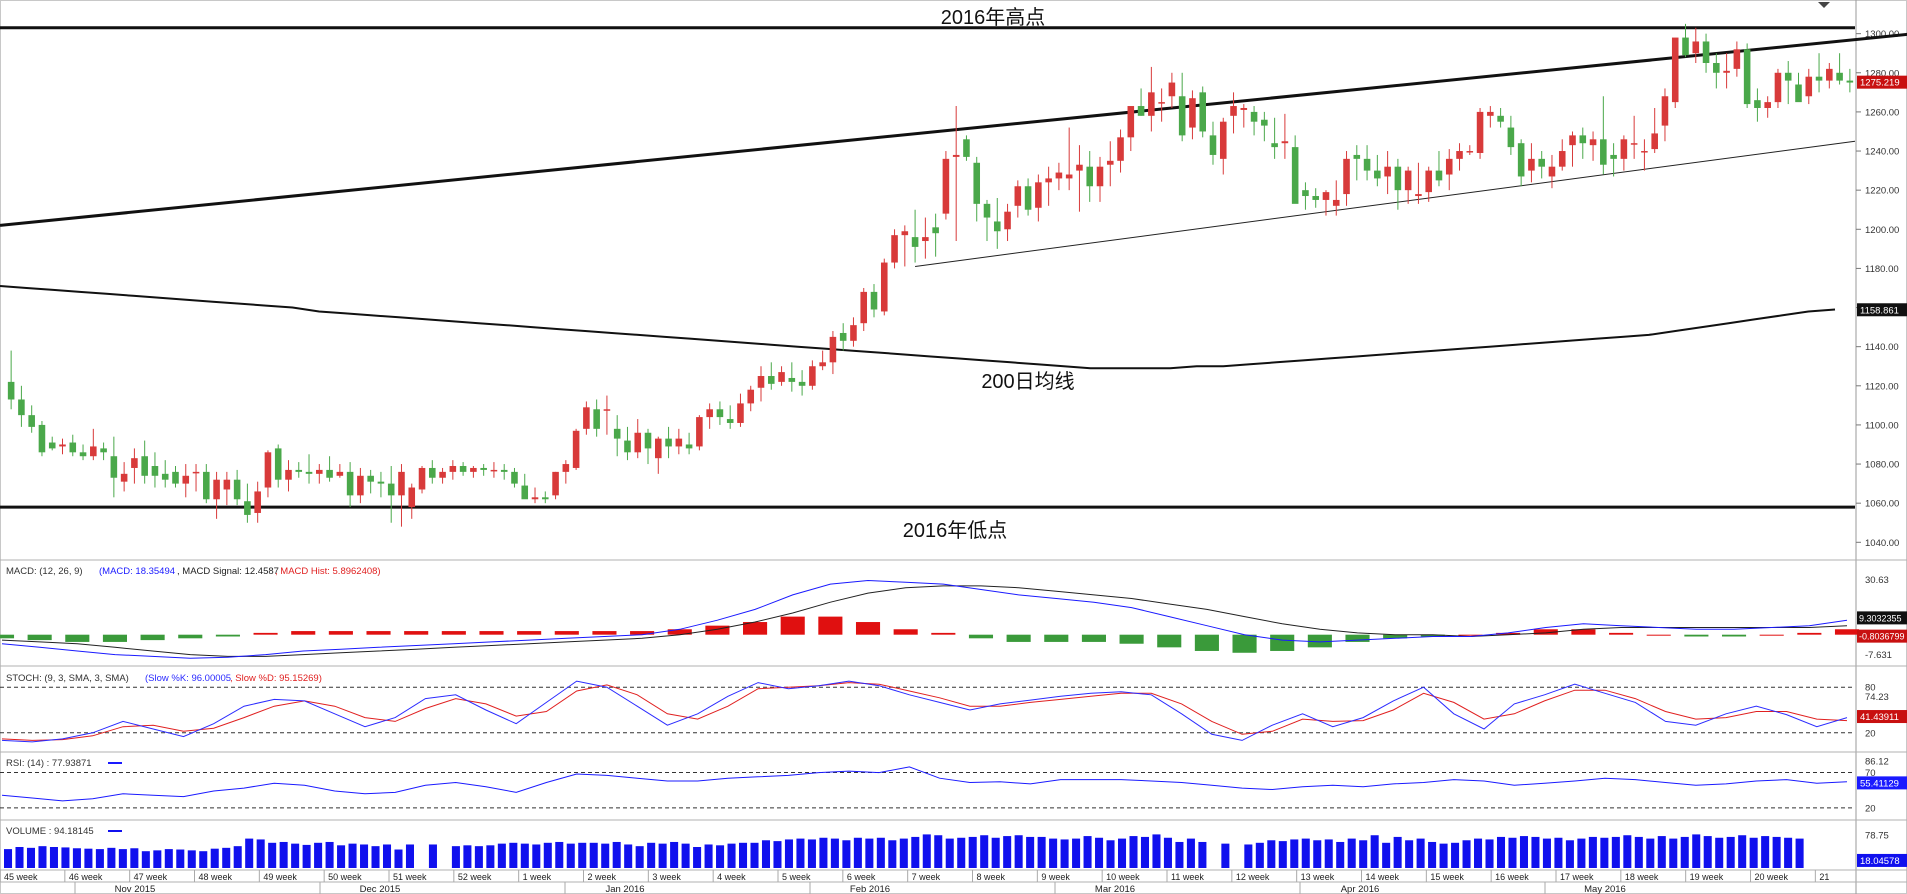  Describe the element at coordinates (1882, 82) in the screenshot. I see `last-price-tag-bg` at that location.